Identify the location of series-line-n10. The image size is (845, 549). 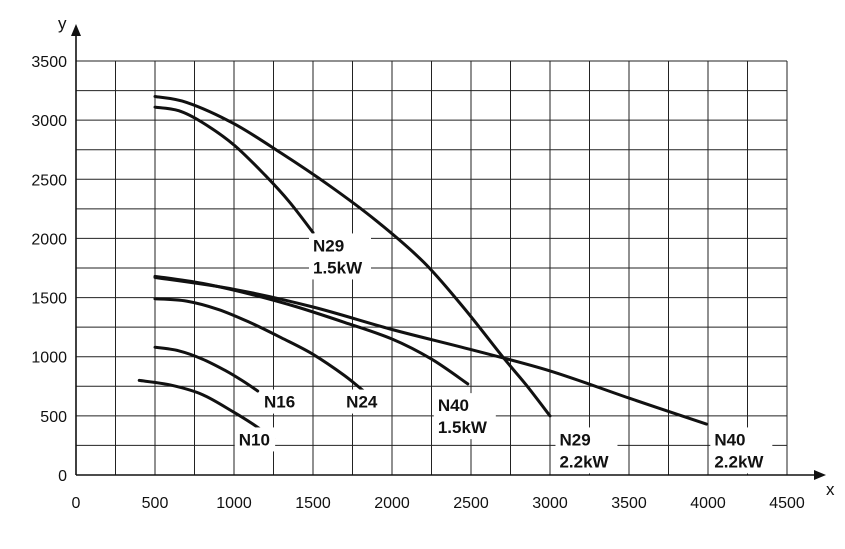
(206, 409).